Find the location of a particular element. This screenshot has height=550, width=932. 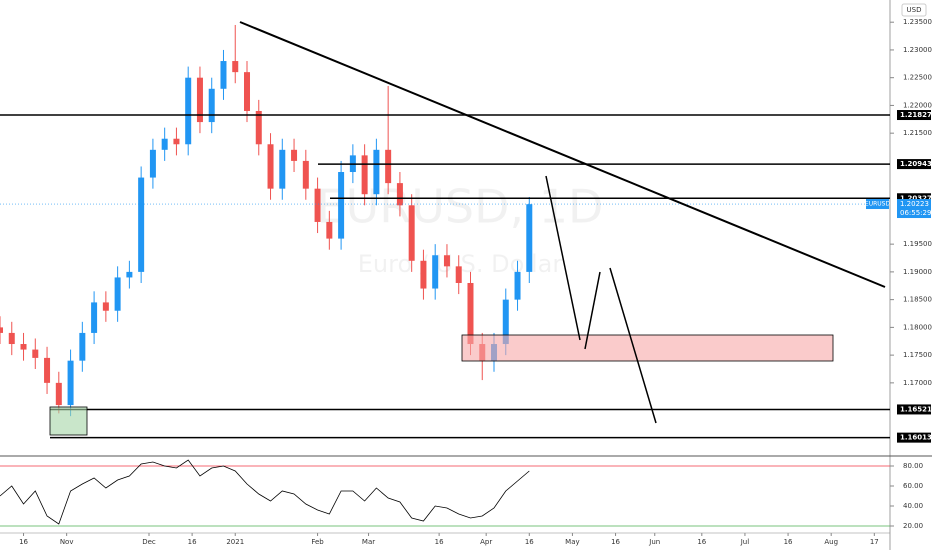

y-tick-label: 1.18000 is located at coordinates (917, 327).